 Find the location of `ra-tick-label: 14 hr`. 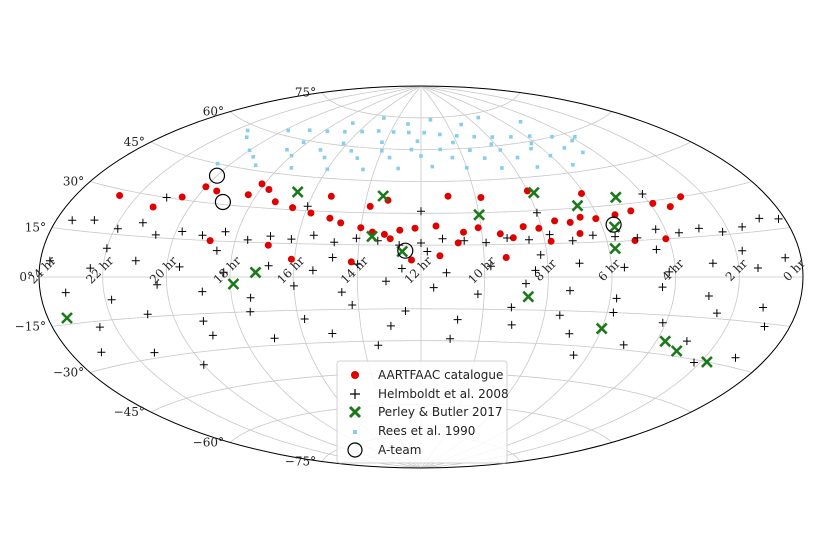

ra-tick-label: 14 hr is located at coordinates (354, 270).